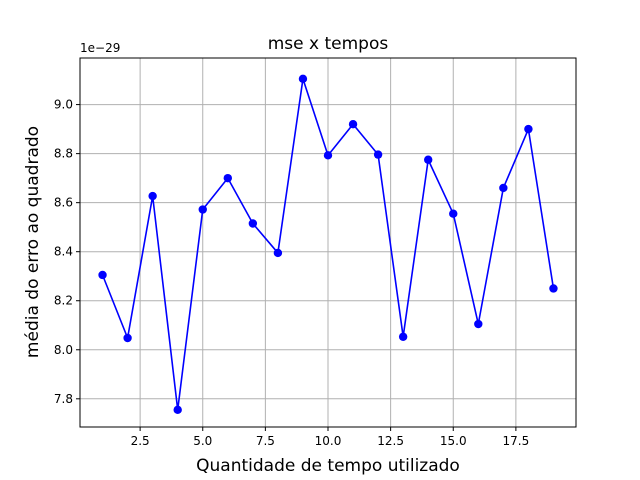 The width and height of the screenshot is (640, 480). I want to click on x-tick-label: 15.0, so click(453, 441).